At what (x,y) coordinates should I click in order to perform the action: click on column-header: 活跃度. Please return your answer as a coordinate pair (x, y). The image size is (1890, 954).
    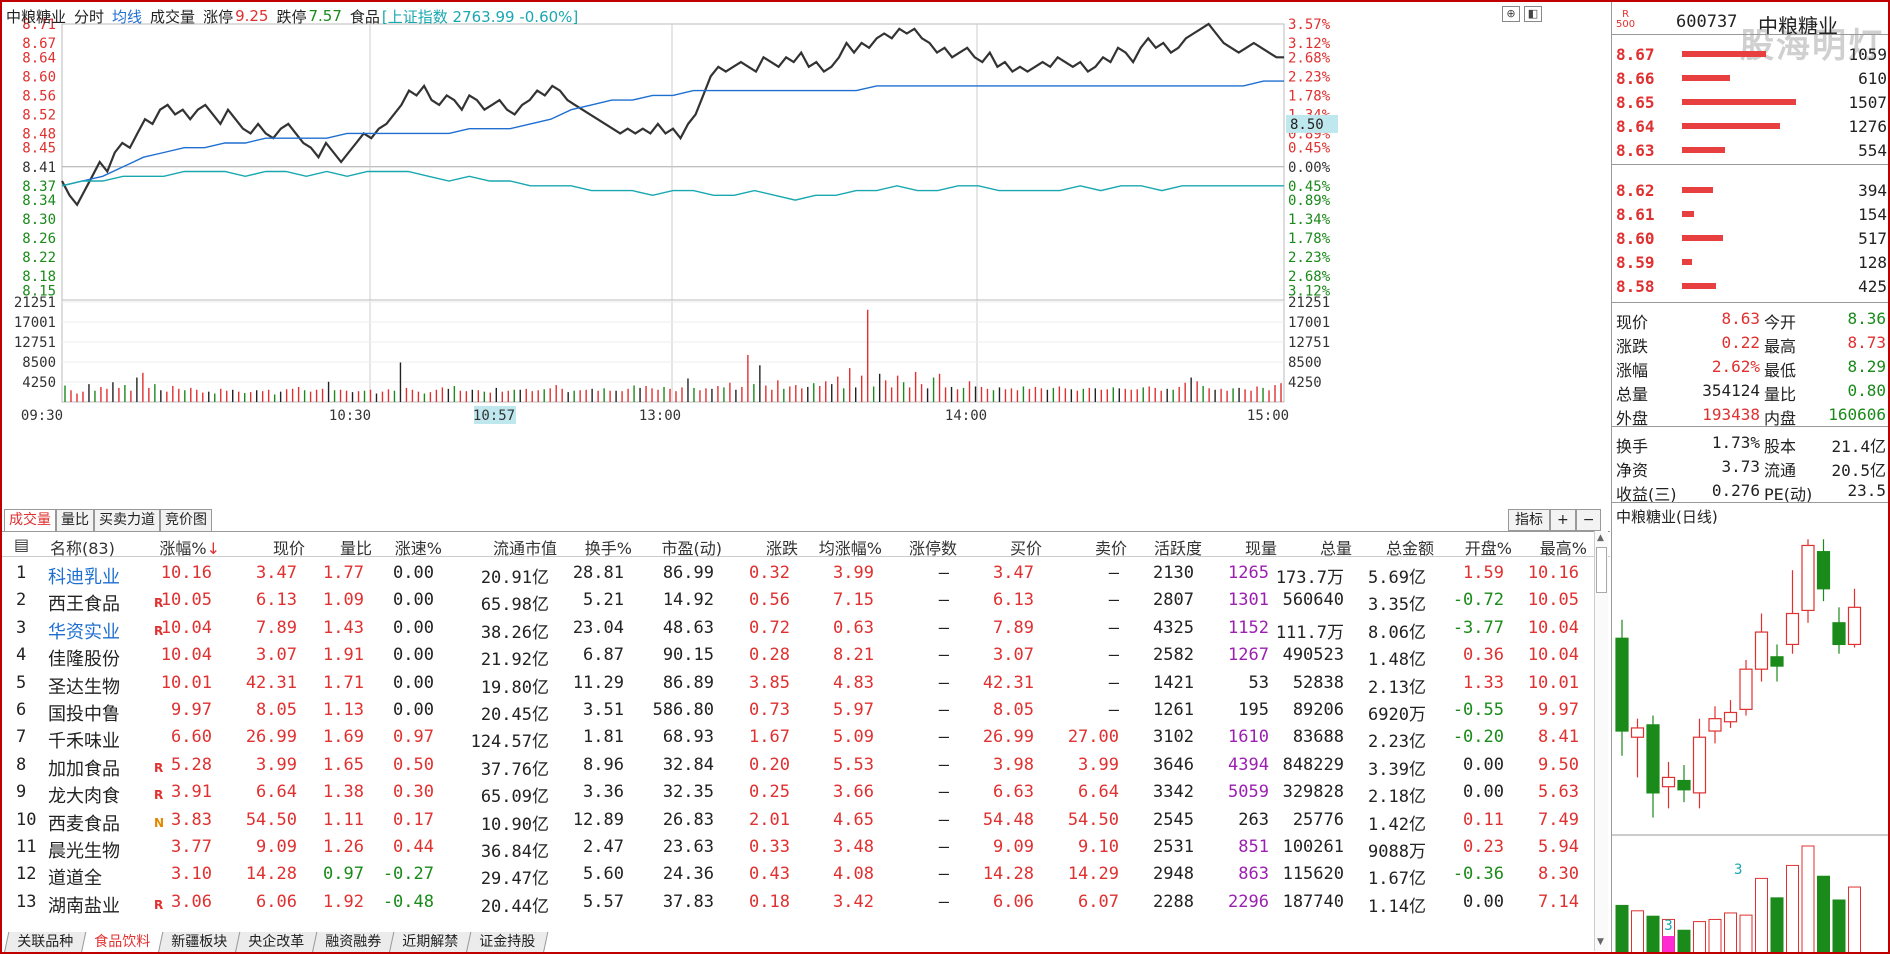
    Looking at the image, I should click on (1177, 548).